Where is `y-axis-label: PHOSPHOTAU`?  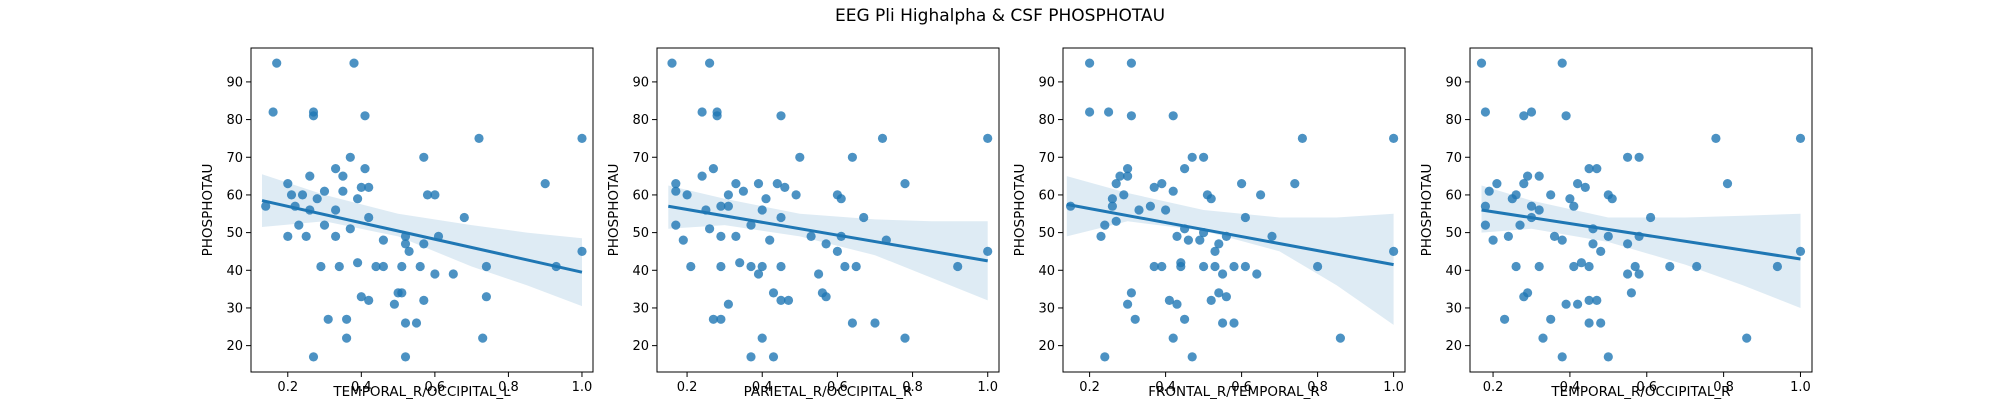
y-axis-label: PHOSPHOTAU is located at coordinates (1020, 210).